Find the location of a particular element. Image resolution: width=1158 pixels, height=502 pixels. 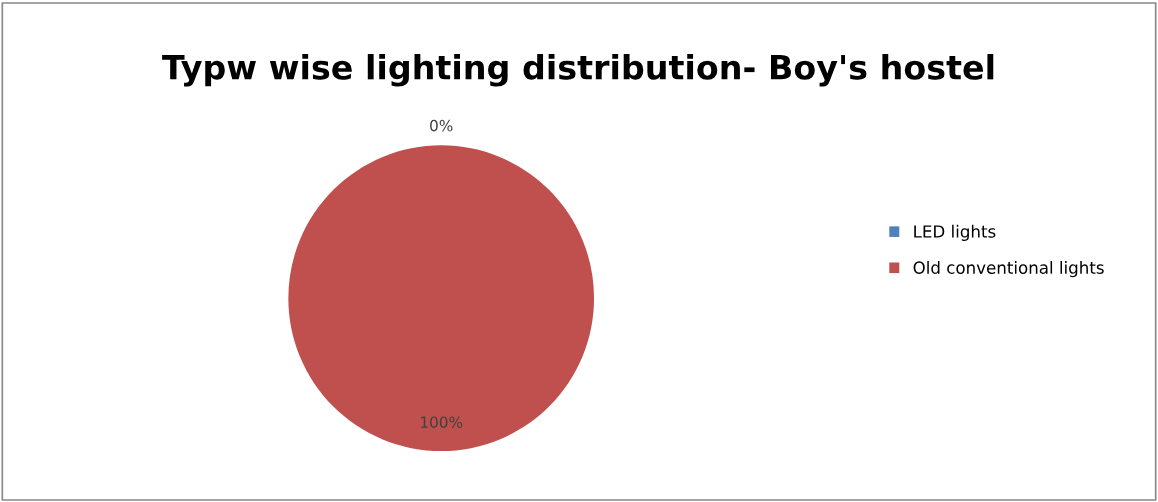

text: 0% is located at coordinates (441, 125).